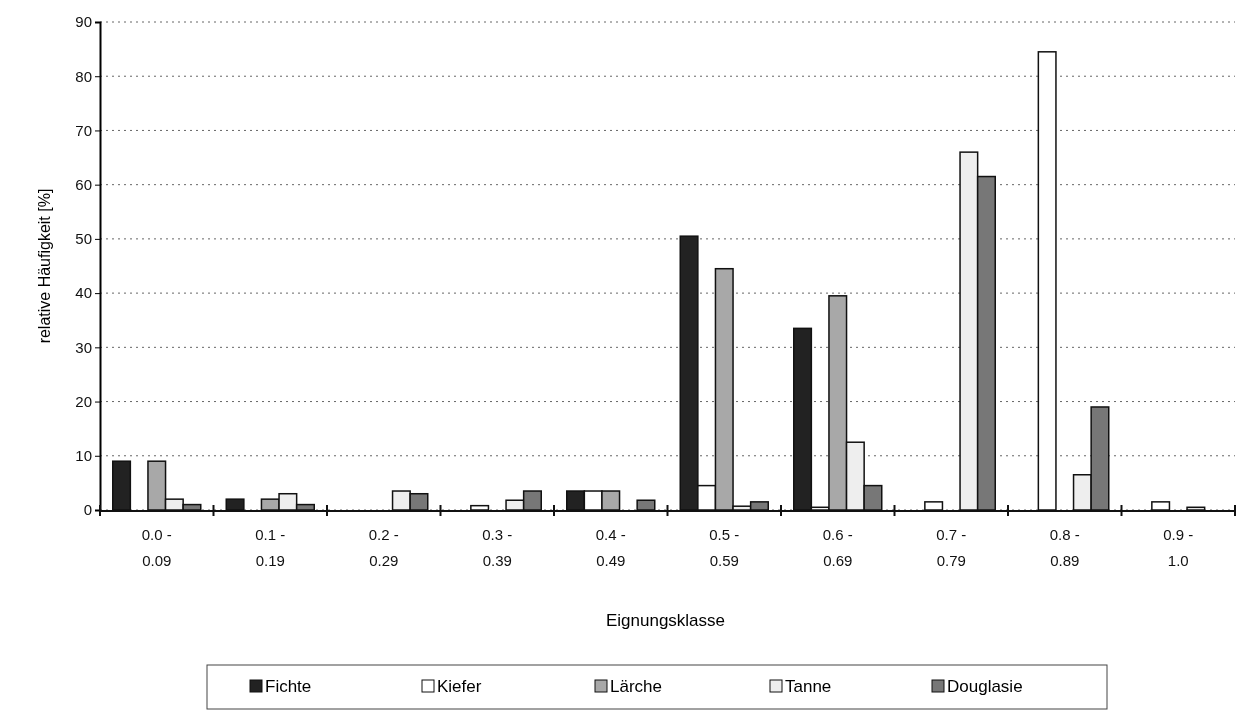 The image size is (1242, 710). Describe the element at coordinates (83, 347) in the screenshot. I see `y-tick-label: 30` at that location.